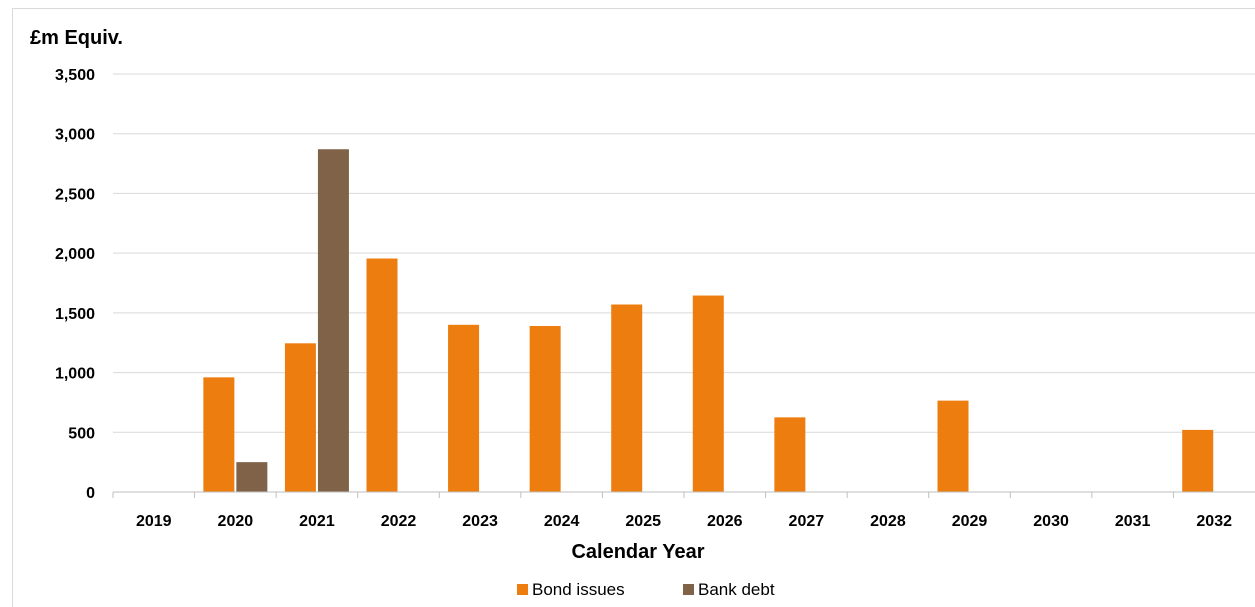  I want to click on x-tick-label: 2025, so click(643, 521).